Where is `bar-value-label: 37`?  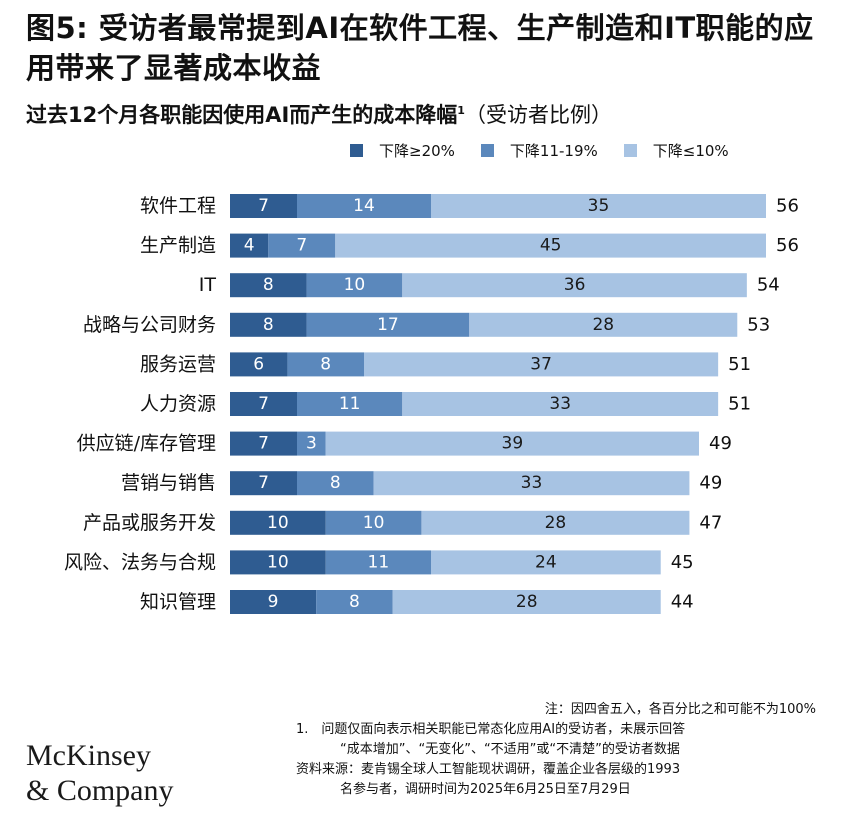
bar-value-label: 37 is located at coordinates (541, 364).